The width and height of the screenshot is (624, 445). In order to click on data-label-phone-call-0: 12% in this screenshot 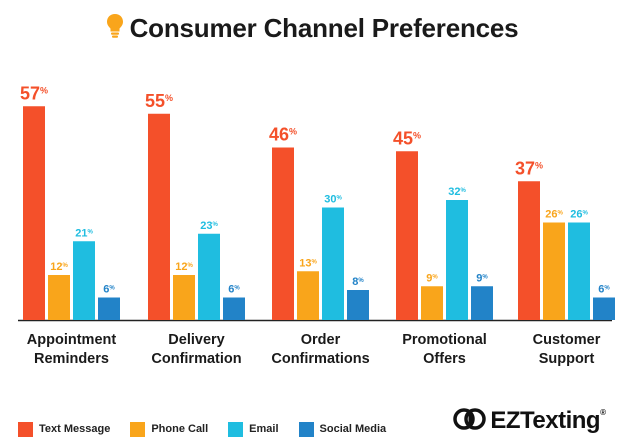, I will do `click(59, 267)`.